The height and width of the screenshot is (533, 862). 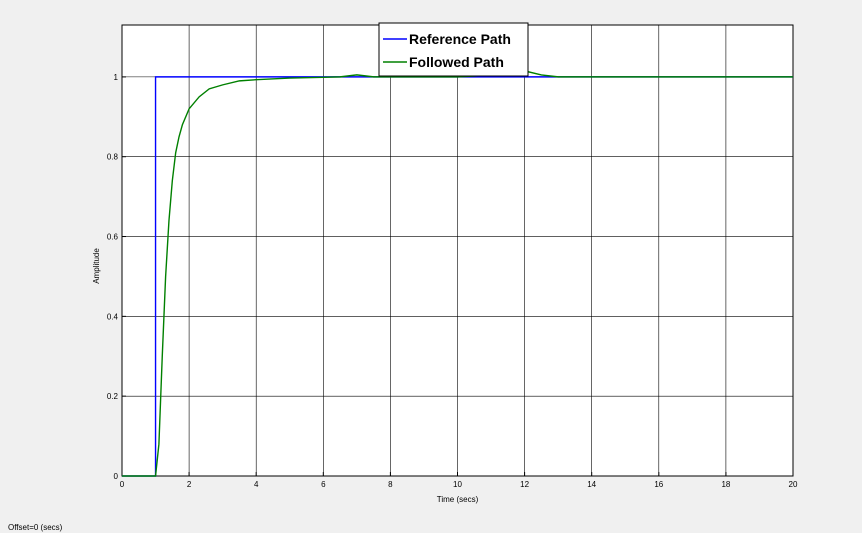 What do you see at coordinates (256, 484) in the screenshot?
I see `x-tick-label: 4` at bounding box center [256, 484].